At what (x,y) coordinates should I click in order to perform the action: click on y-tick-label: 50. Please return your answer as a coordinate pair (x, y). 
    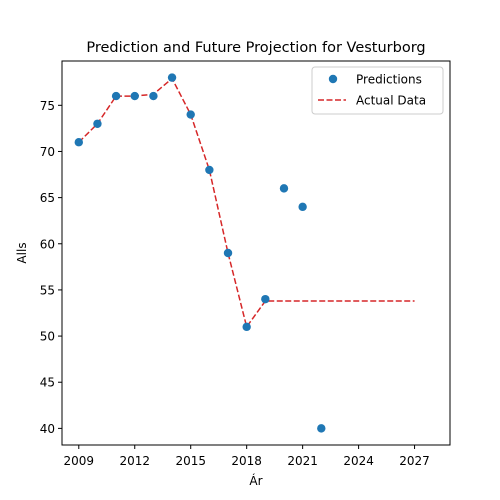
    Looking at the image, I should click on (47, 337).